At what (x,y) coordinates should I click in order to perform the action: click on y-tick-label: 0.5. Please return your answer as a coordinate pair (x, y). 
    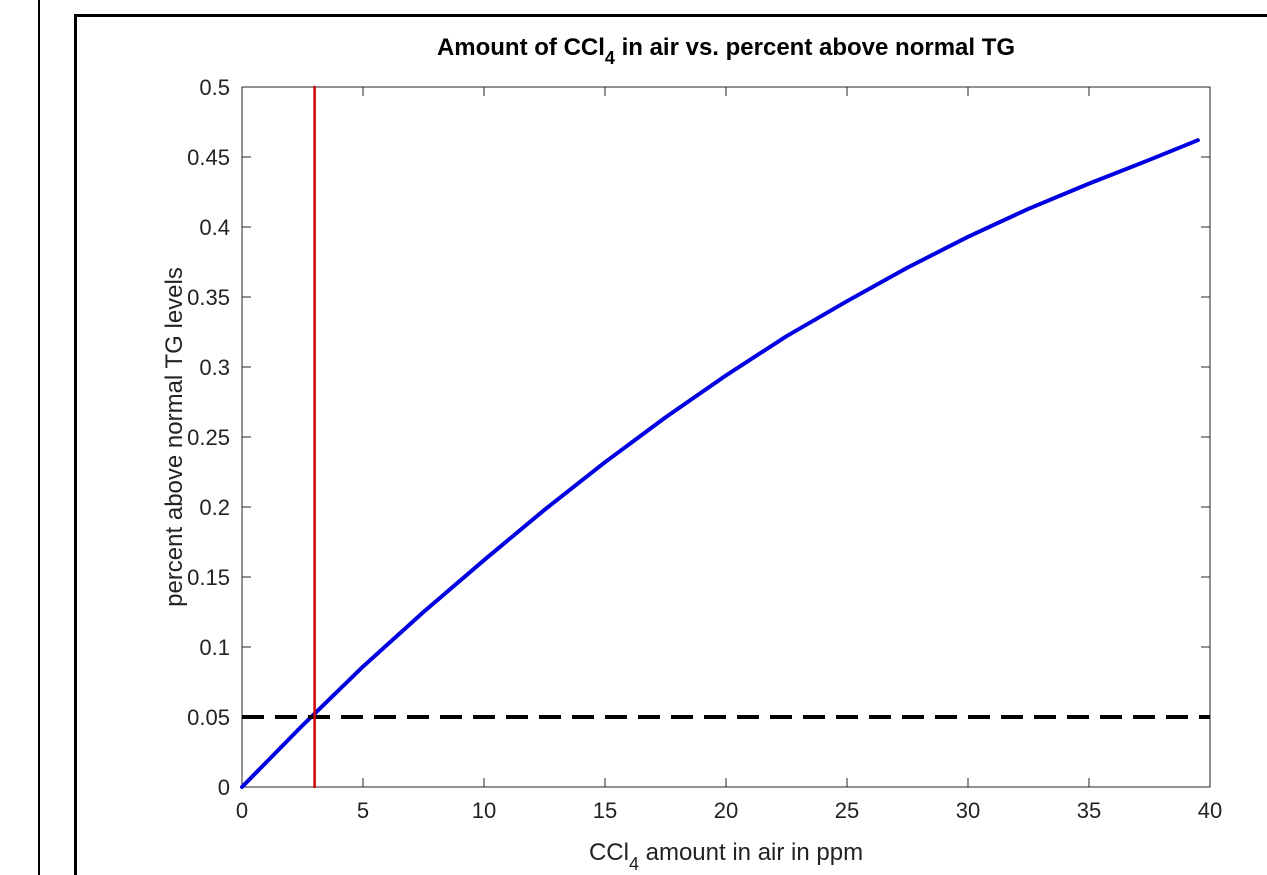
    Looking at the image, I should click on (214, 87).